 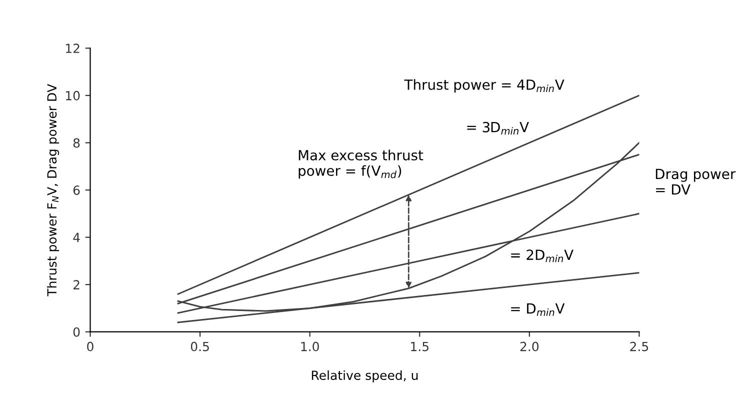 What do you see at coordinates (639, 347) in the screenshot?
I see `x-tick-label: 2.5` at bounding box center [639, 347].